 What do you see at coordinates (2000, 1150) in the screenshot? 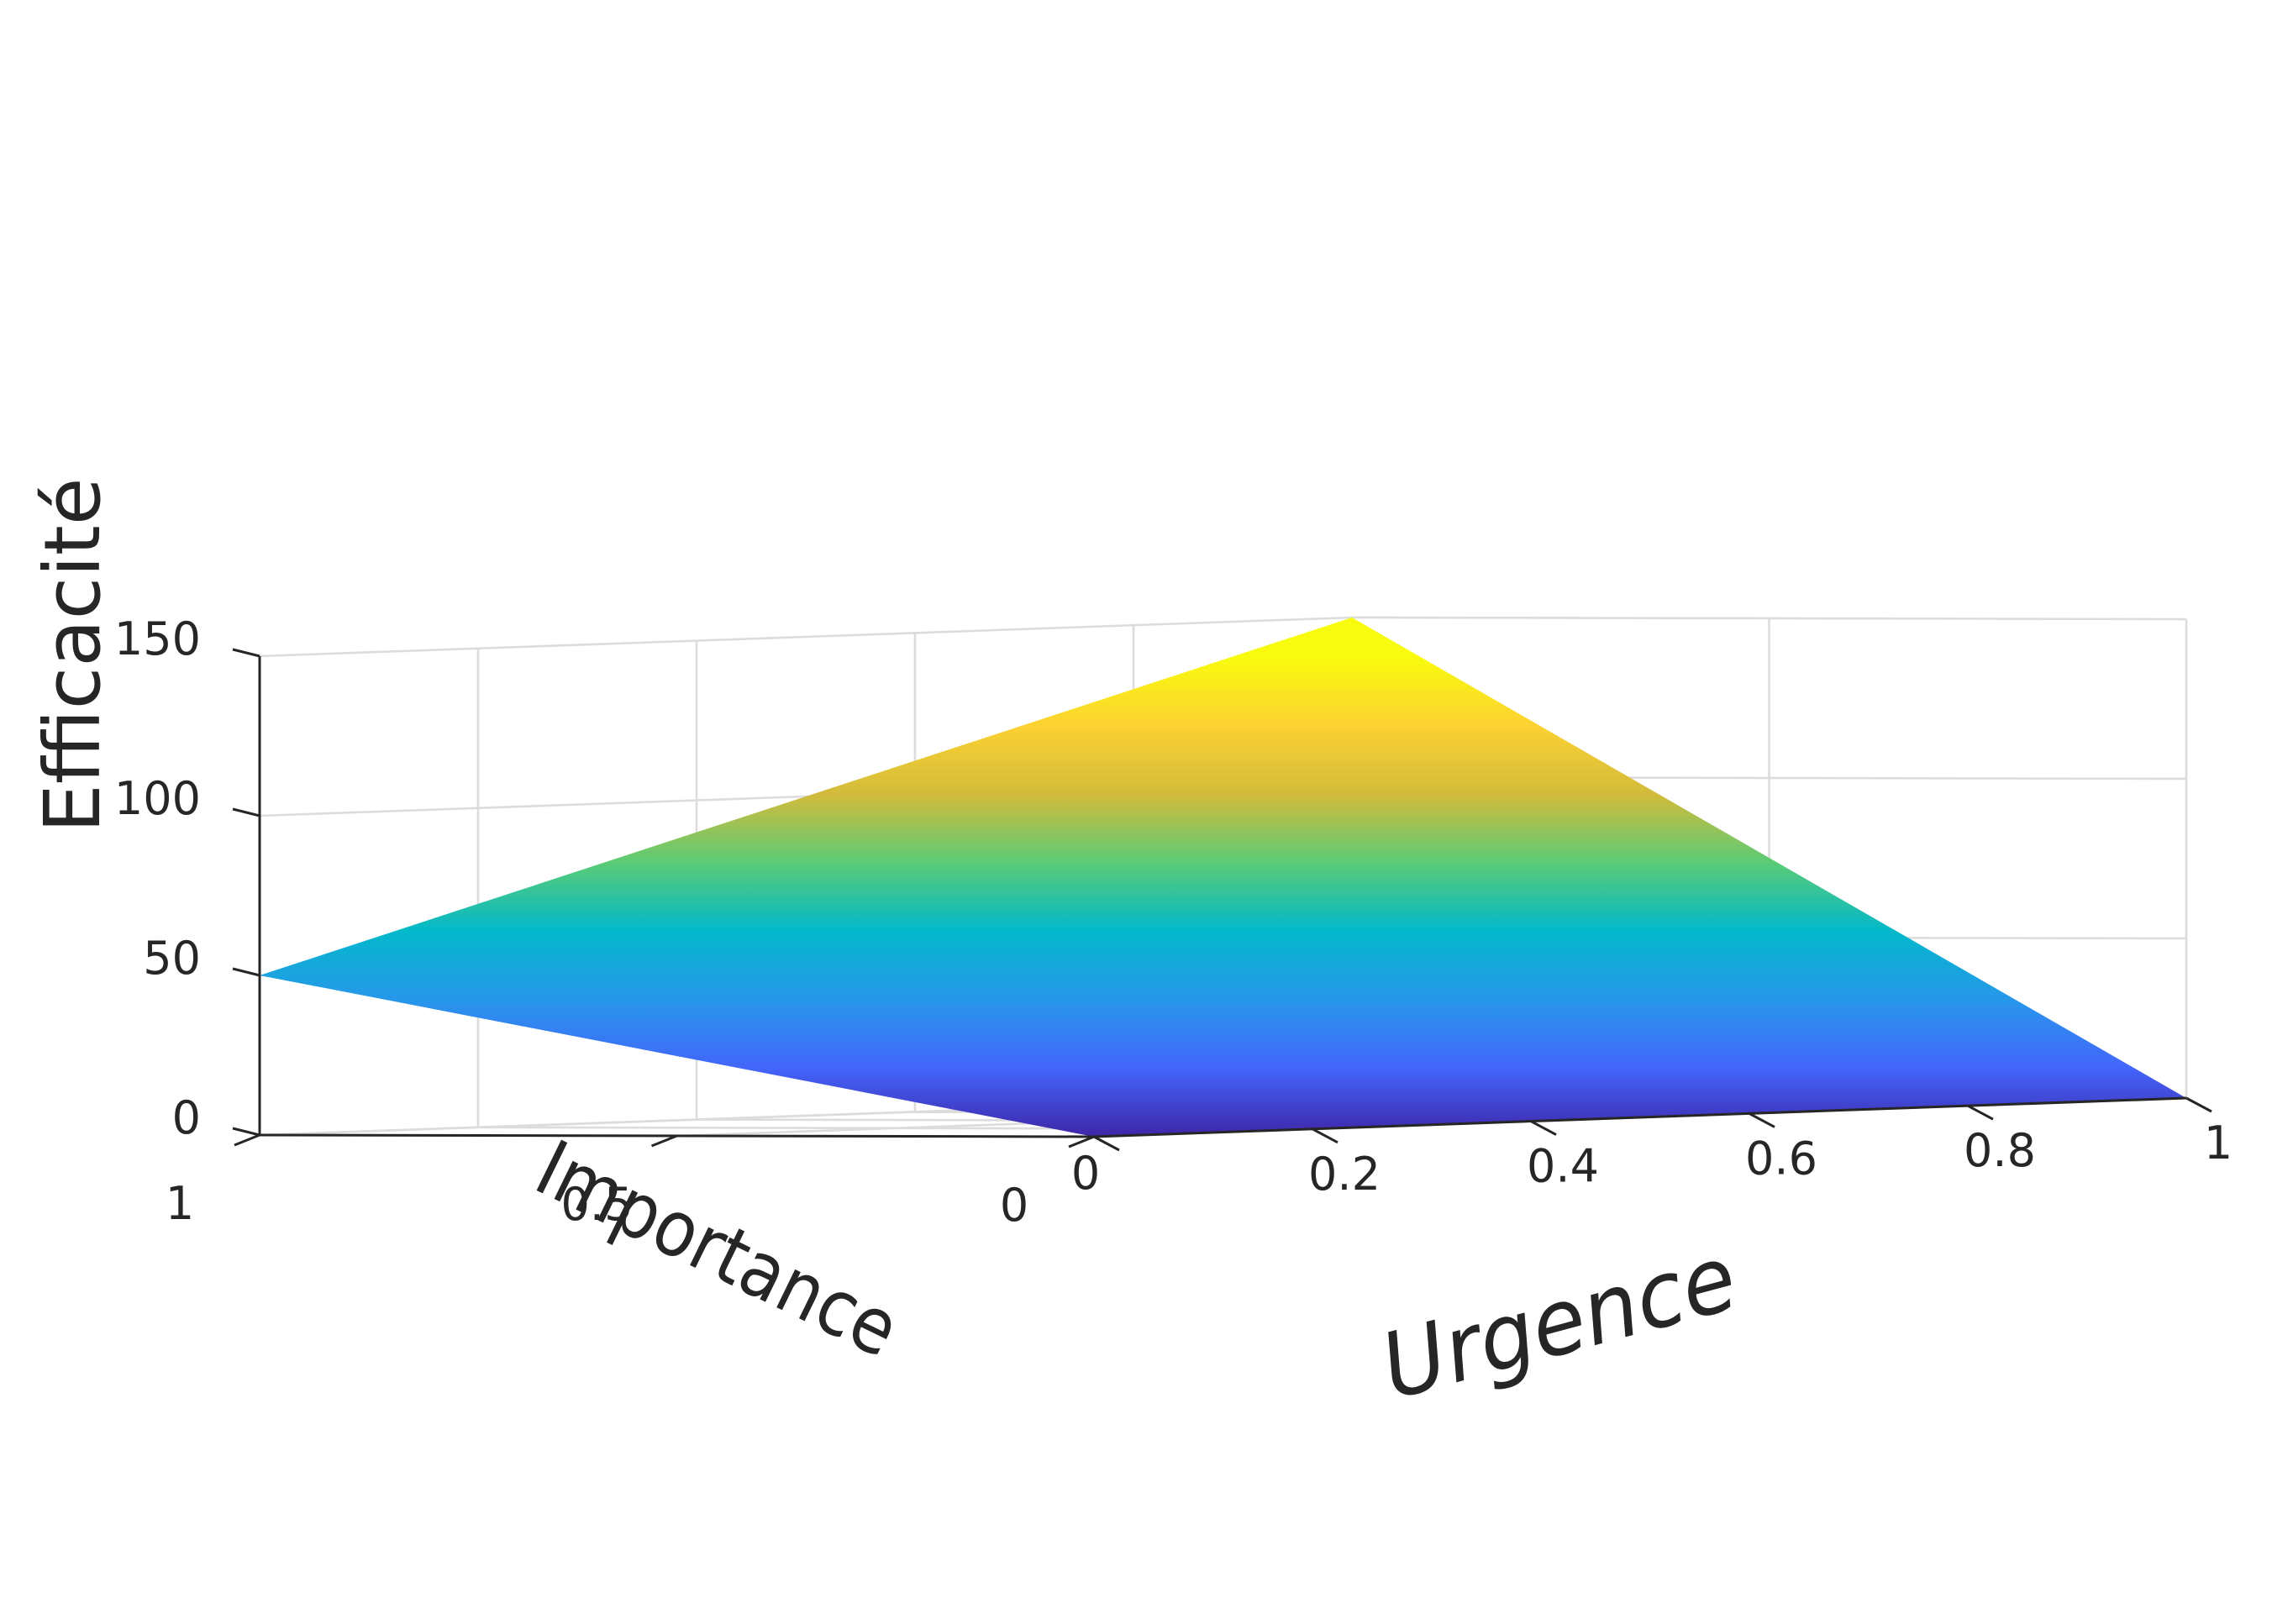
I see `urgence-tick-label: 0.8` at bounding box center [2000, 1150].